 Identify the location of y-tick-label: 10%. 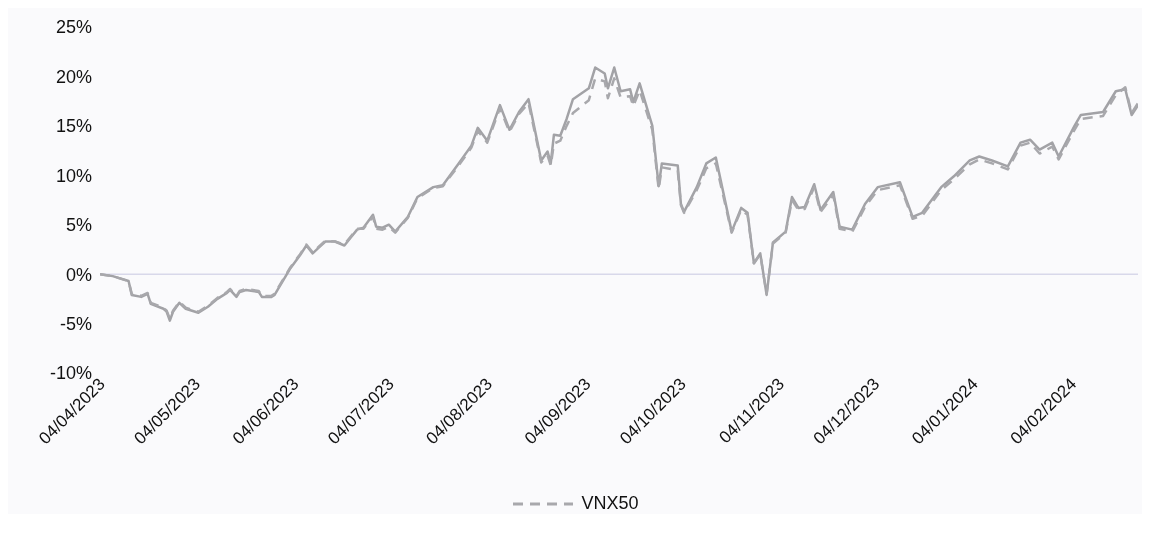
(73, 175).